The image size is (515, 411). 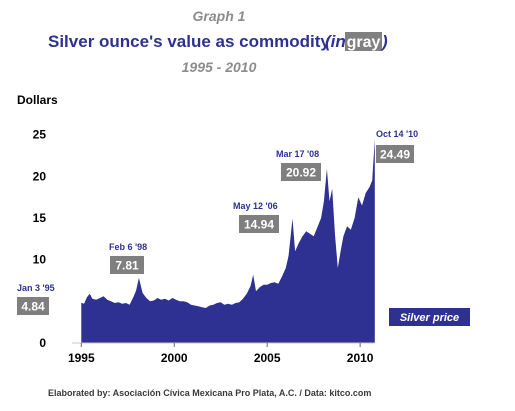 I want to click on y-tick-10: 10, so click(x=40, y=260).